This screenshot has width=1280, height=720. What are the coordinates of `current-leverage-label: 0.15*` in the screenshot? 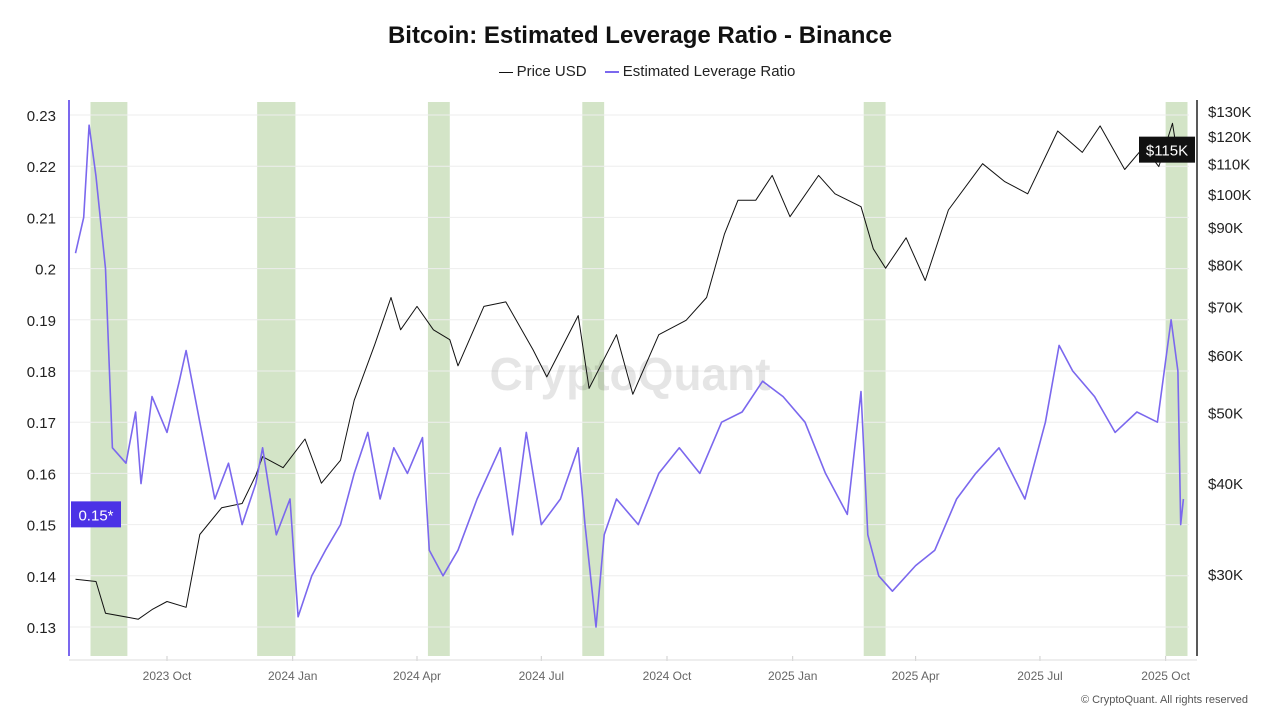 It's located at (95, 515).